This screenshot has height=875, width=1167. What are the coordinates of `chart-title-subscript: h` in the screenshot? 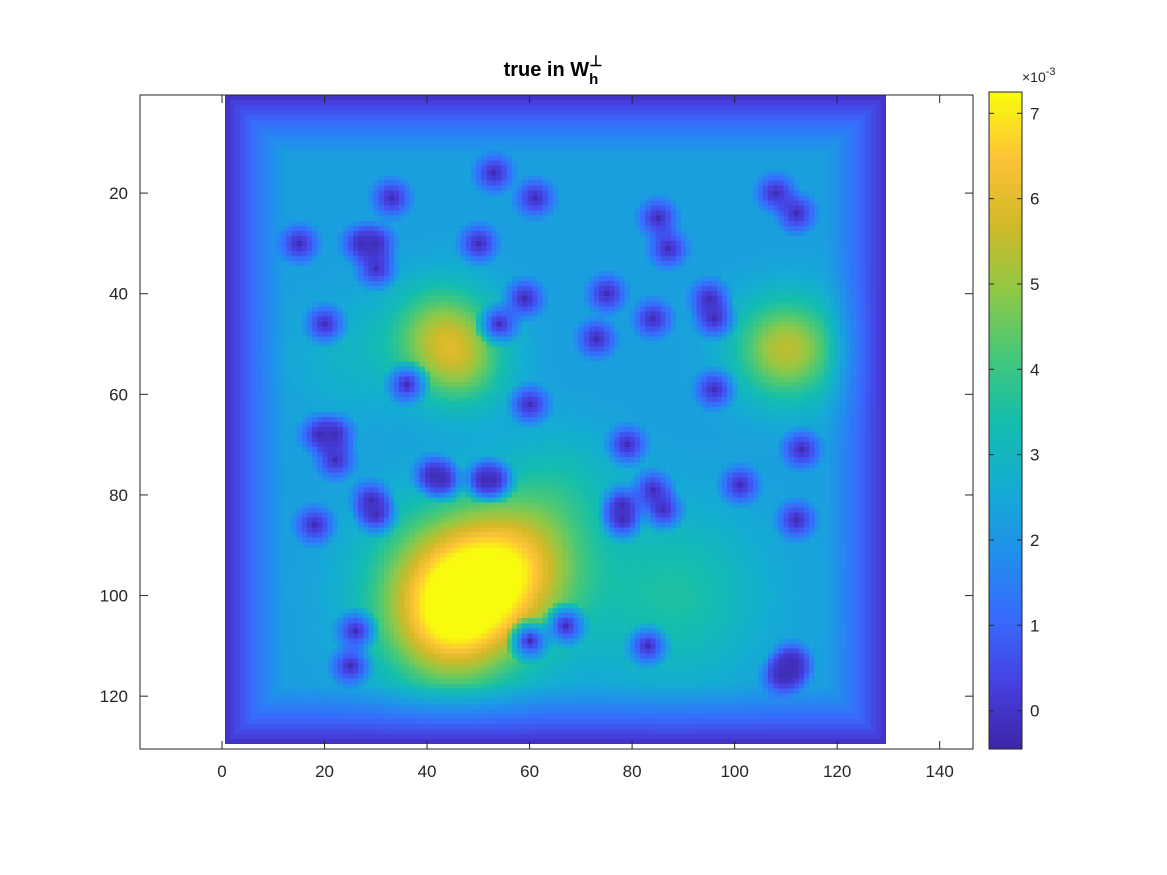 It's located at (593, 79).